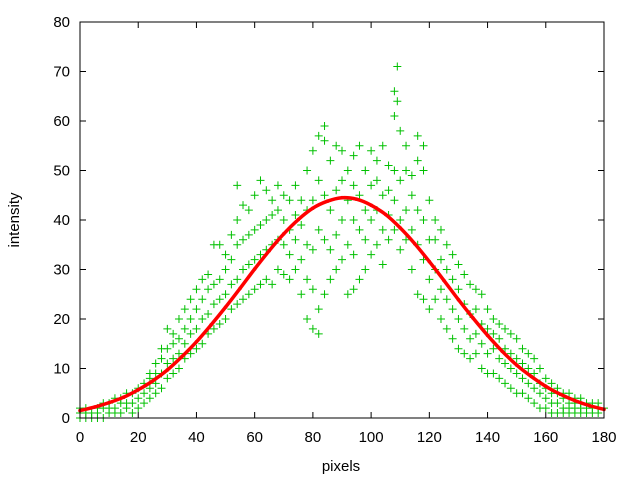 The image size is (640, 480). I want to click on y-tick-label: 40, so click(61, 220).